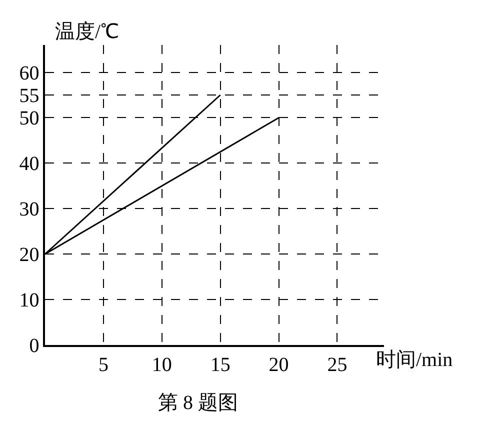 The height and width of the screenshot is (440, 484). What do you see at coordinates (87, 32) in the screenshot?
I see `y-axis-title: 温度/℃` at bounding box center [87, 32].